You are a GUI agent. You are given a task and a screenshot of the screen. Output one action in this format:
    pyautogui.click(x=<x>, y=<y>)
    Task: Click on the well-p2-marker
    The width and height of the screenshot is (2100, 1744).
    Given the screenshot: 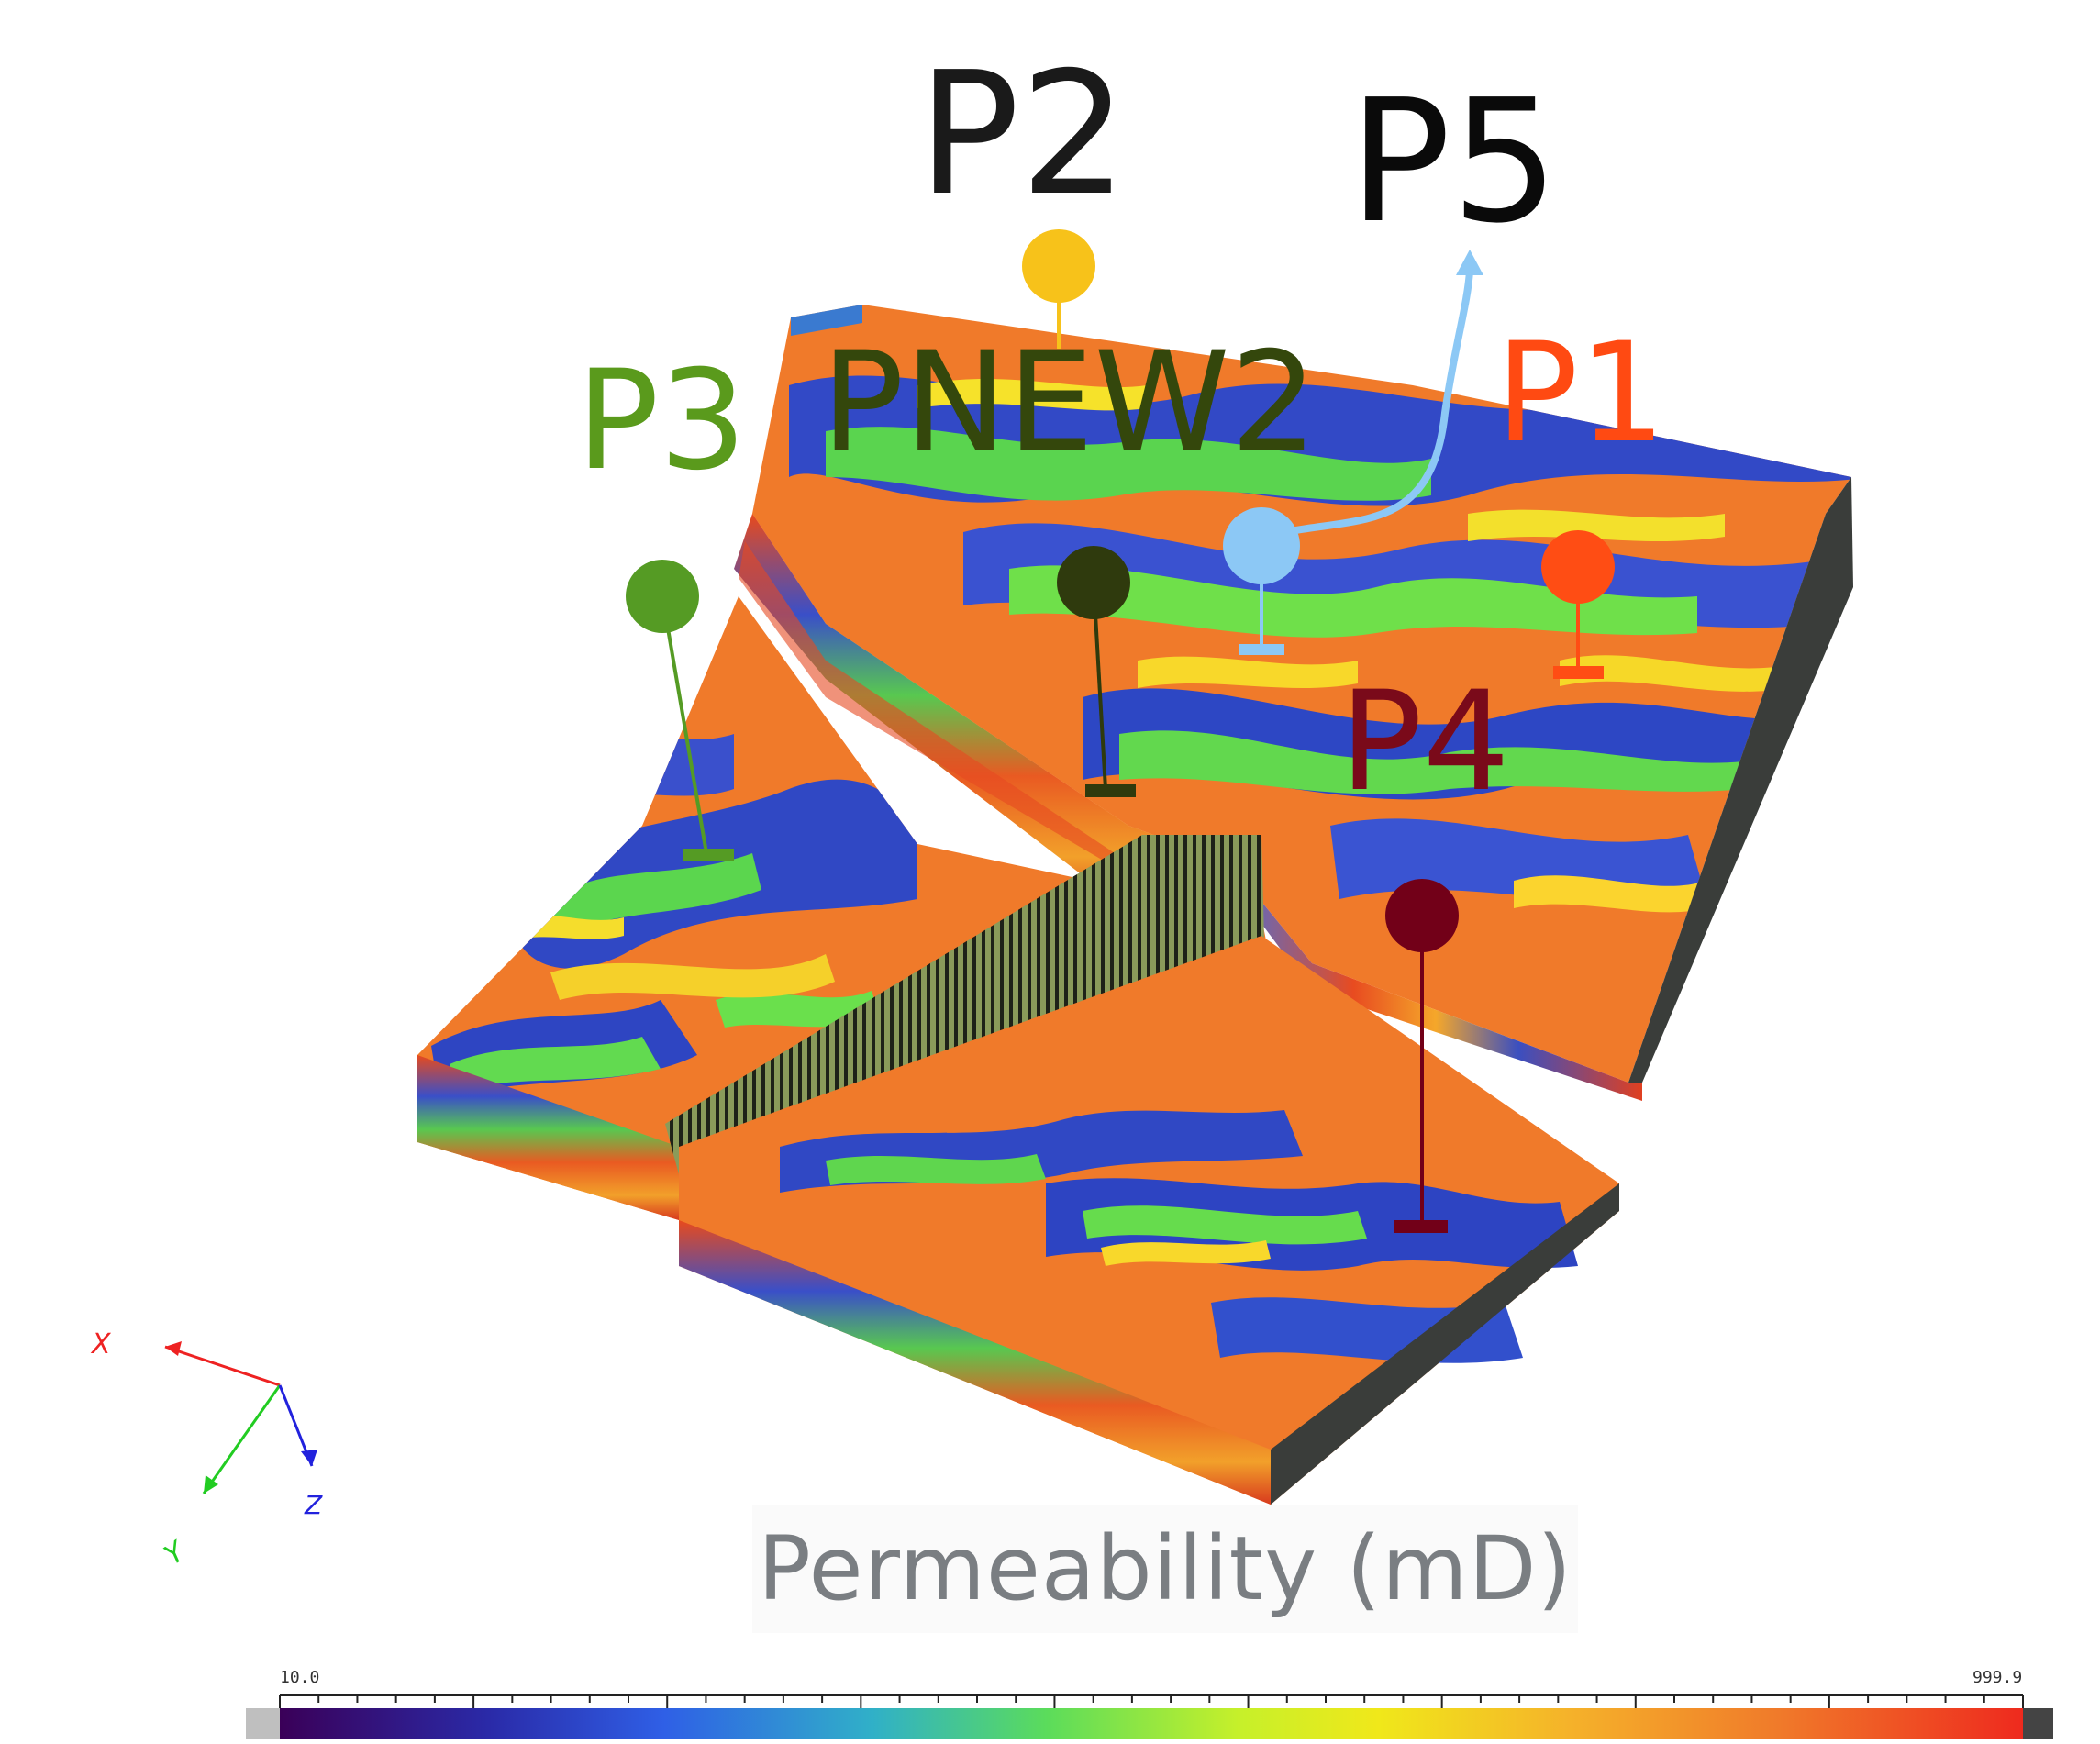 What is the action you would take?
    pyautogui.click(x=1059, y=266)
    